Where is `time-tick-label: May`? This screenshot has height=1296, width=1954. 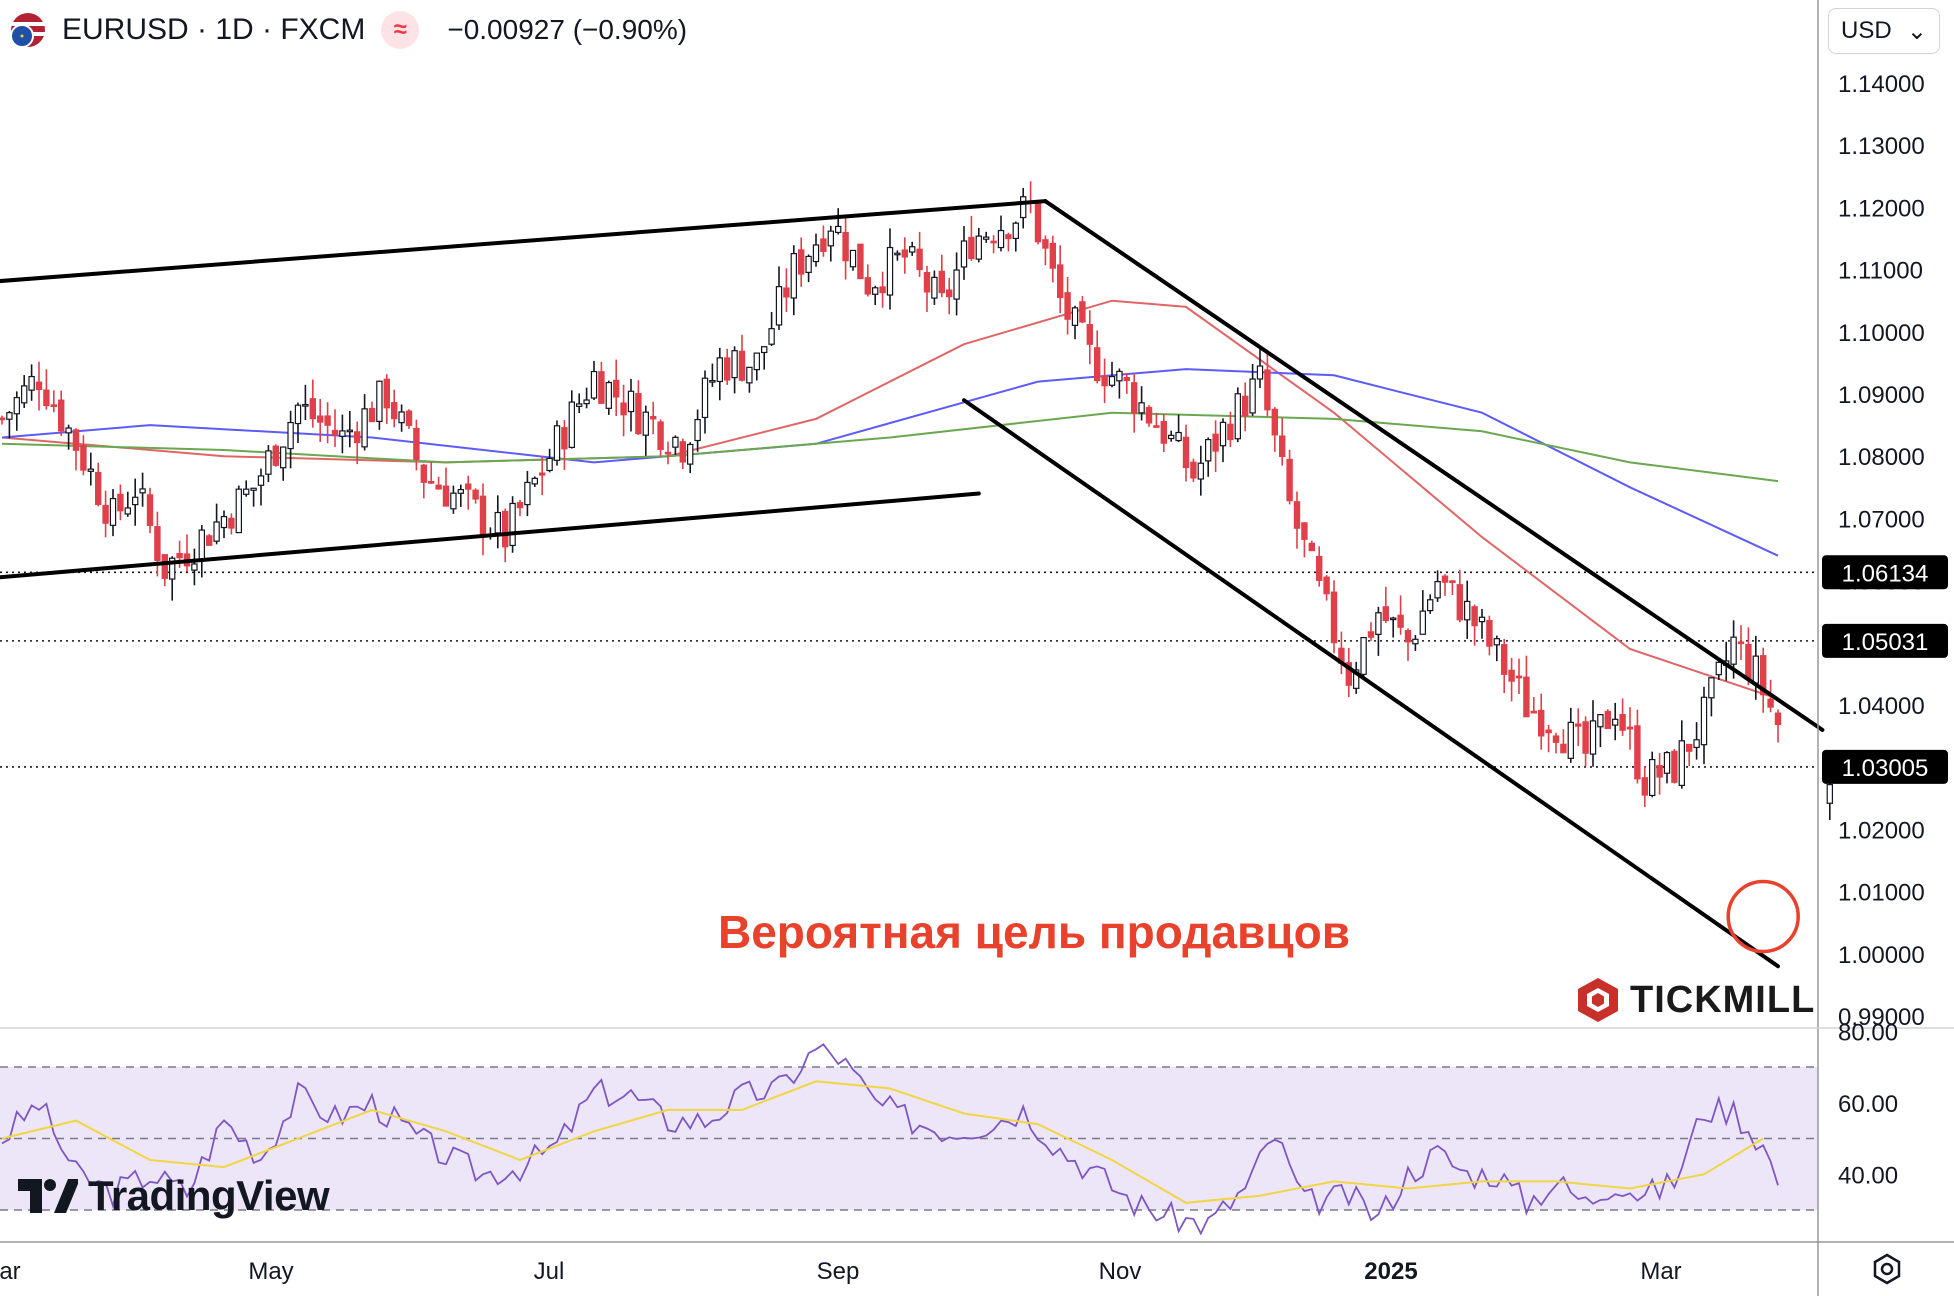 time-tick-label: May is located at coordinates (270, 1271).